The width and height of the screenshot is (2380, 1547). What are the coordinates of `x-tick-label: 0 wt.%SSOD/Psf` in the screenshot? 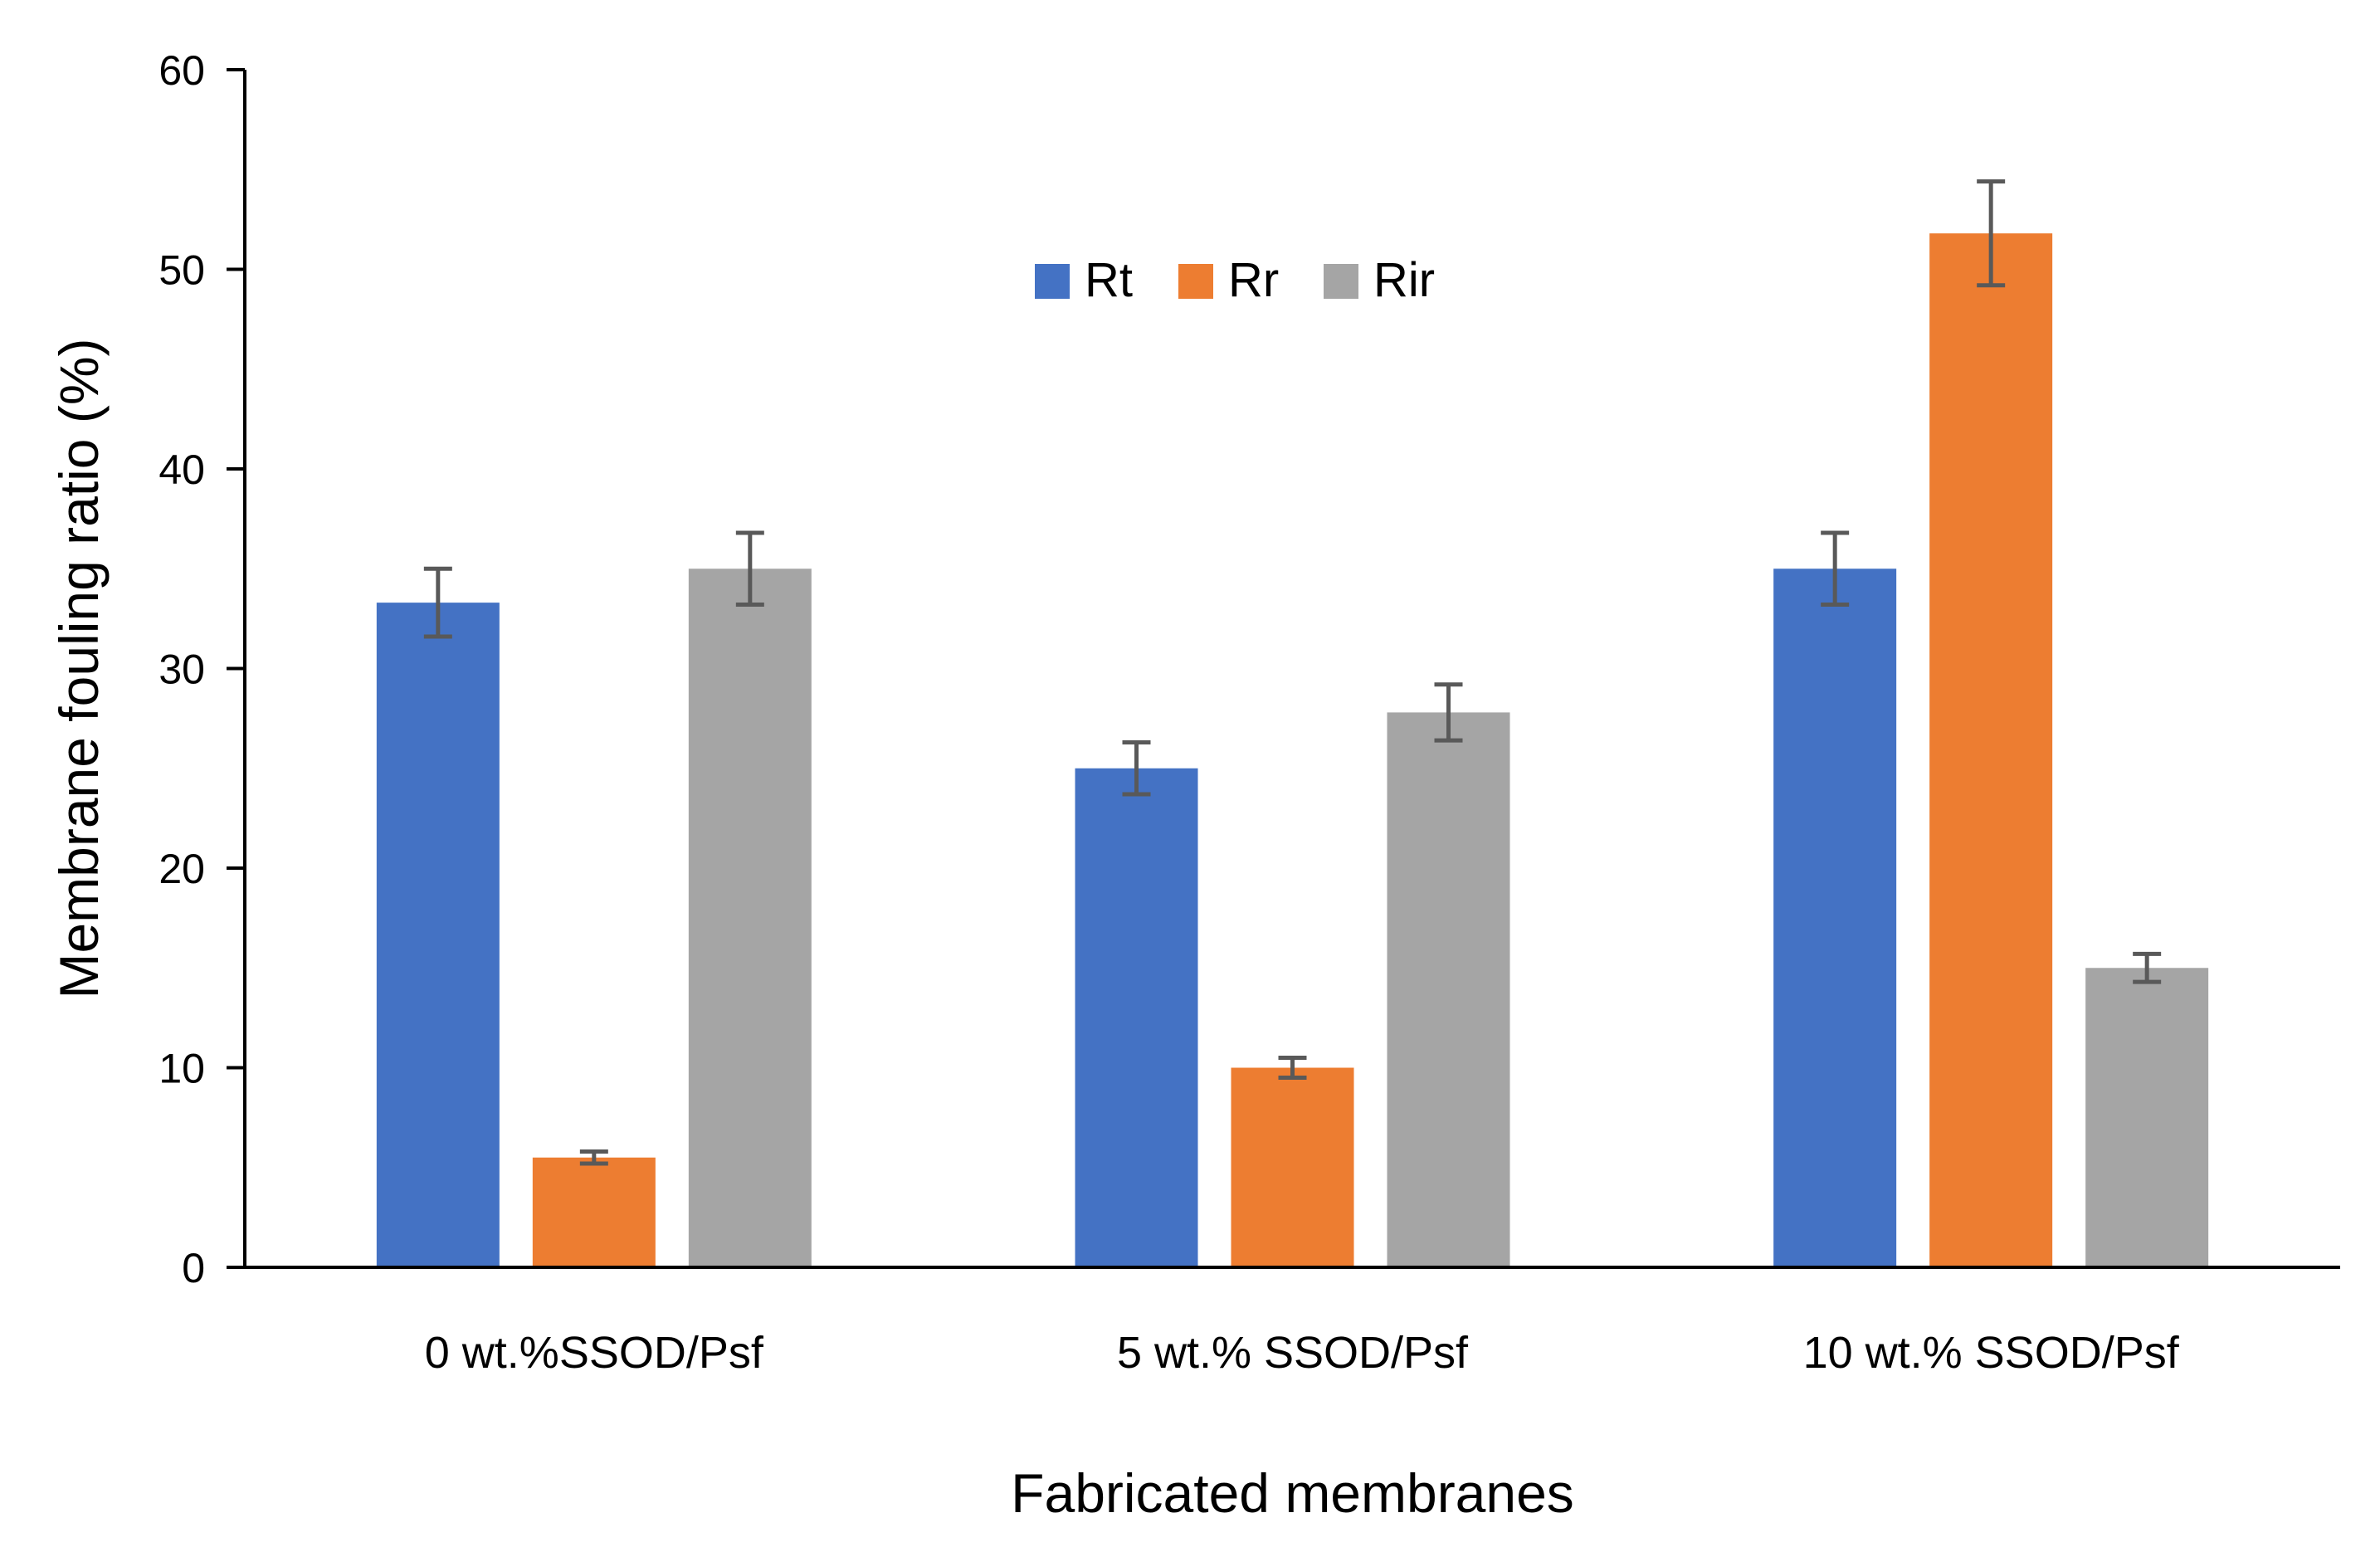 It's located at (594, 1353).